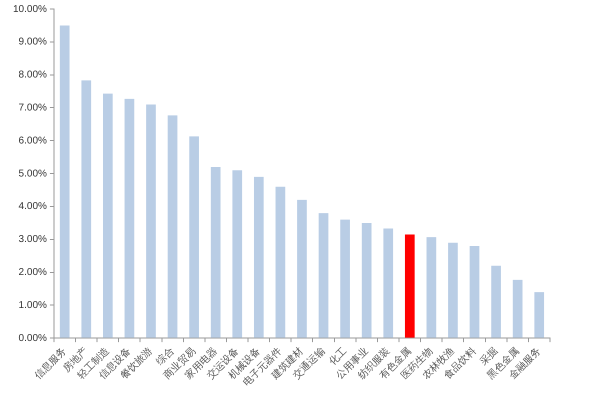  Describe the element at coordinates (33, 305) in the screenshot. I see `y-tick-label: 1.00%` at that location.